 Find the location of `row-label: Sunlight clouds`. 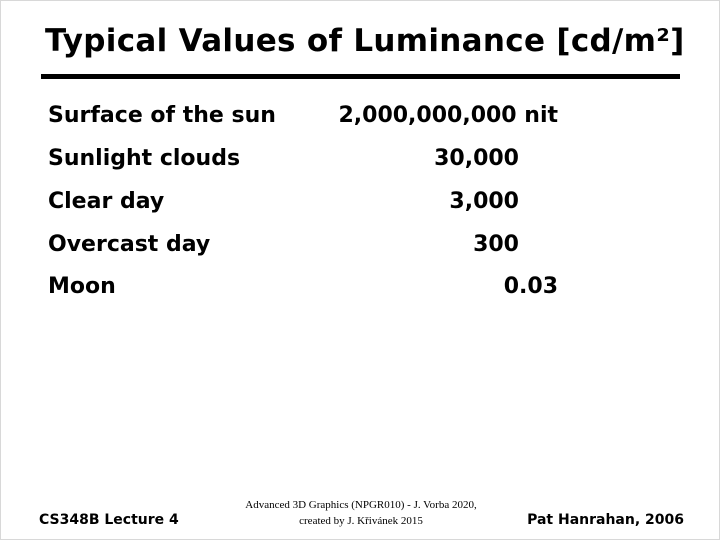

row-label: Sunlight clouds is located at coordinates (144, 158).